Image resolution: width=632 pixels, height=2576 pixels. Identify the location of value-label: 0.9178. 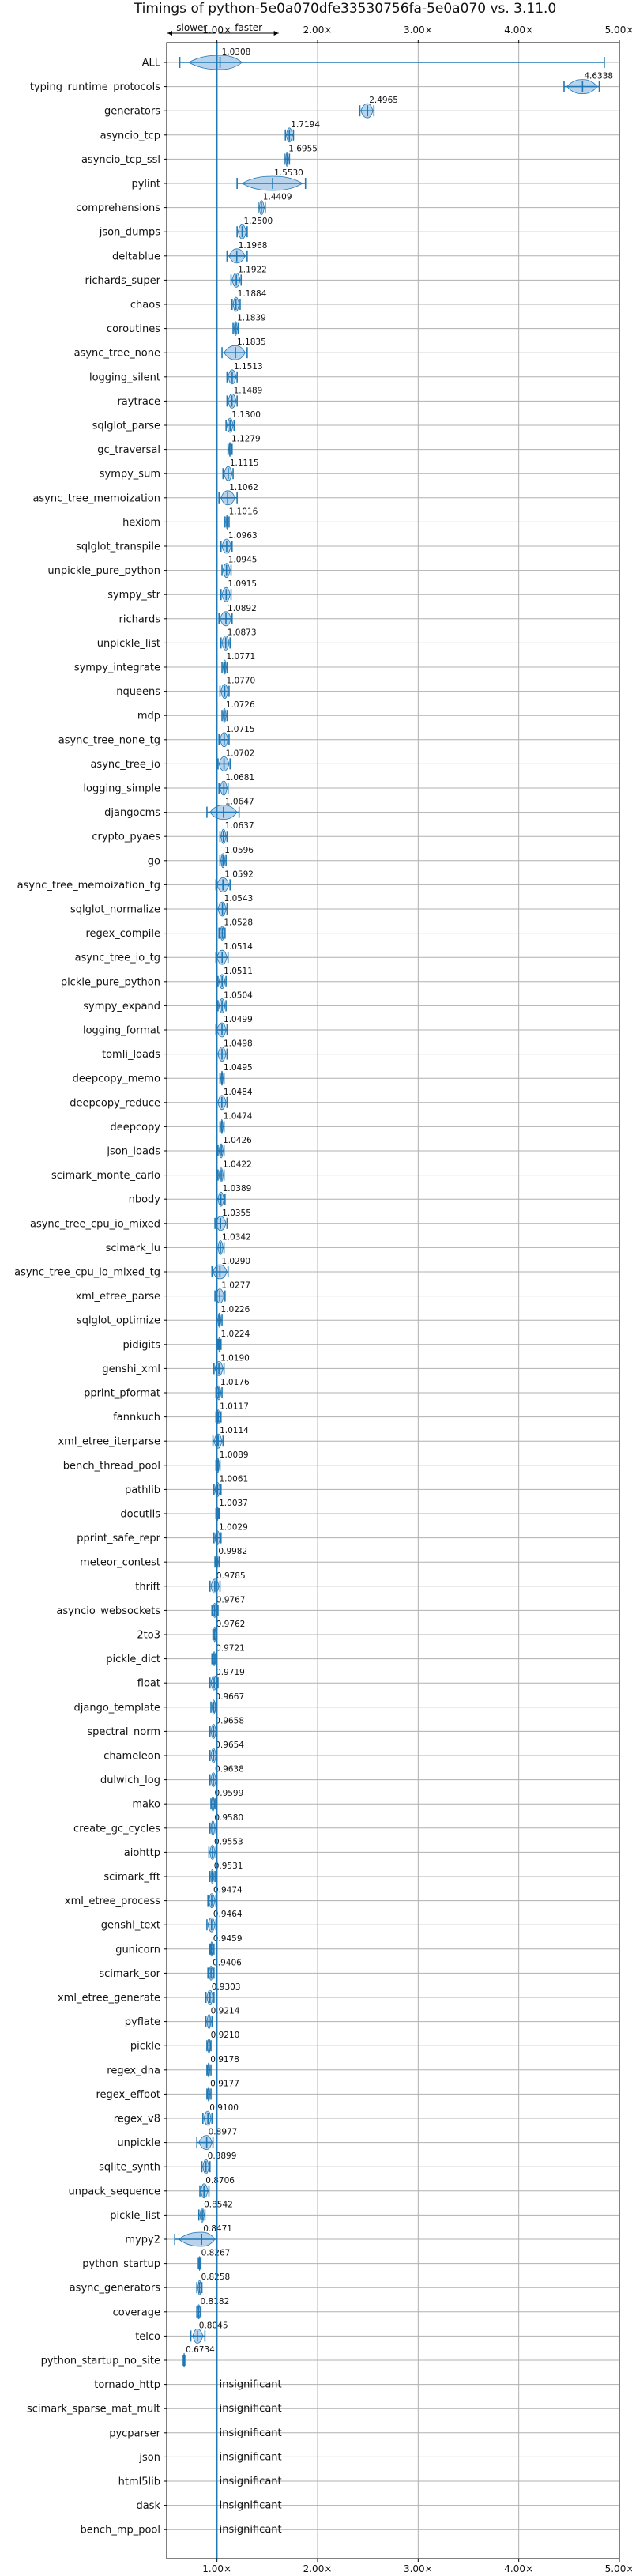
(225, 2060).